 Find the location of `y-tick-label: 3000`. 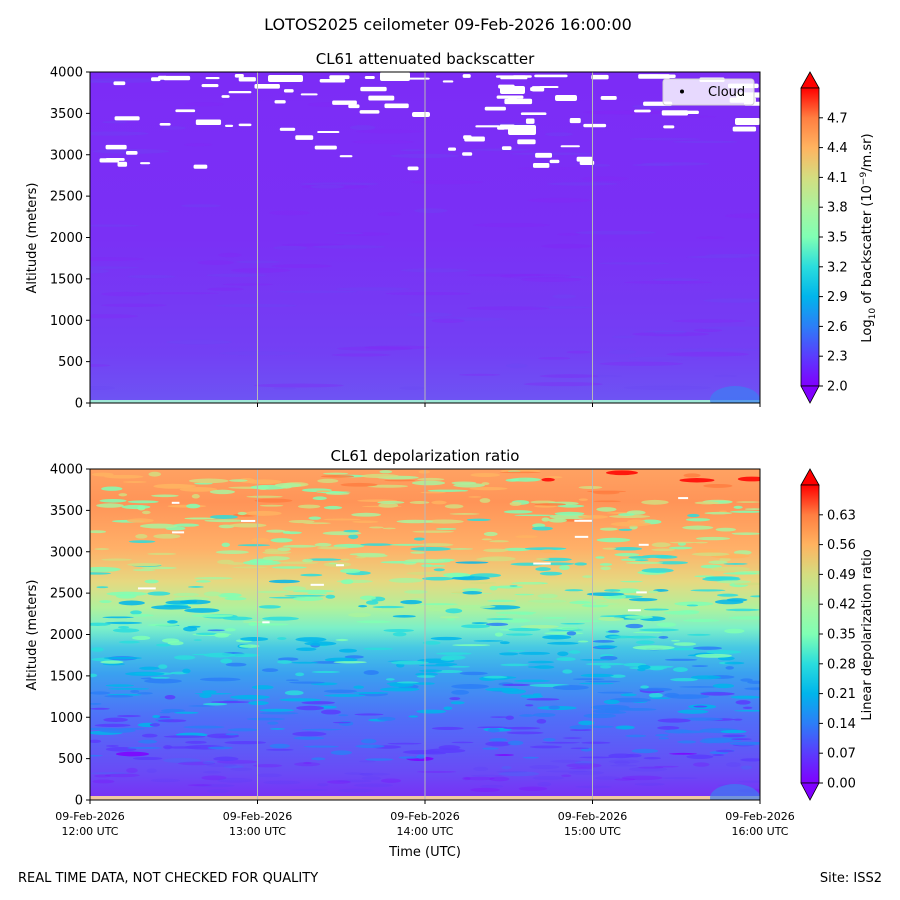

y-tick-label: 3000 is located at coordinates (66, 552).